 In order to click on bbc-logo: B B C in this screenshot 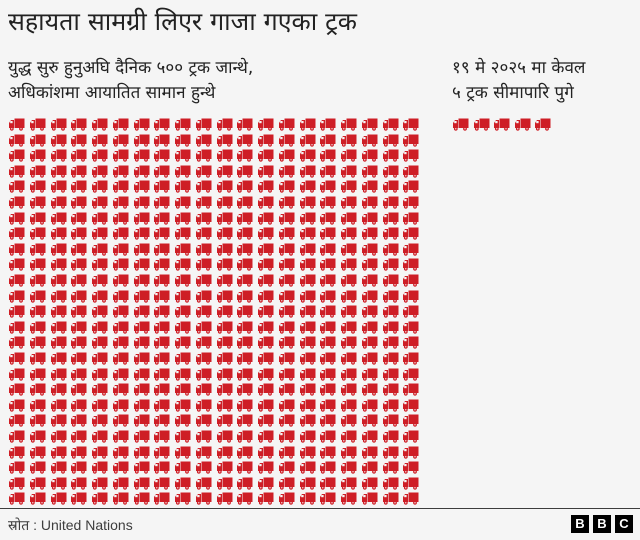, I will do `click(602, 524)`.